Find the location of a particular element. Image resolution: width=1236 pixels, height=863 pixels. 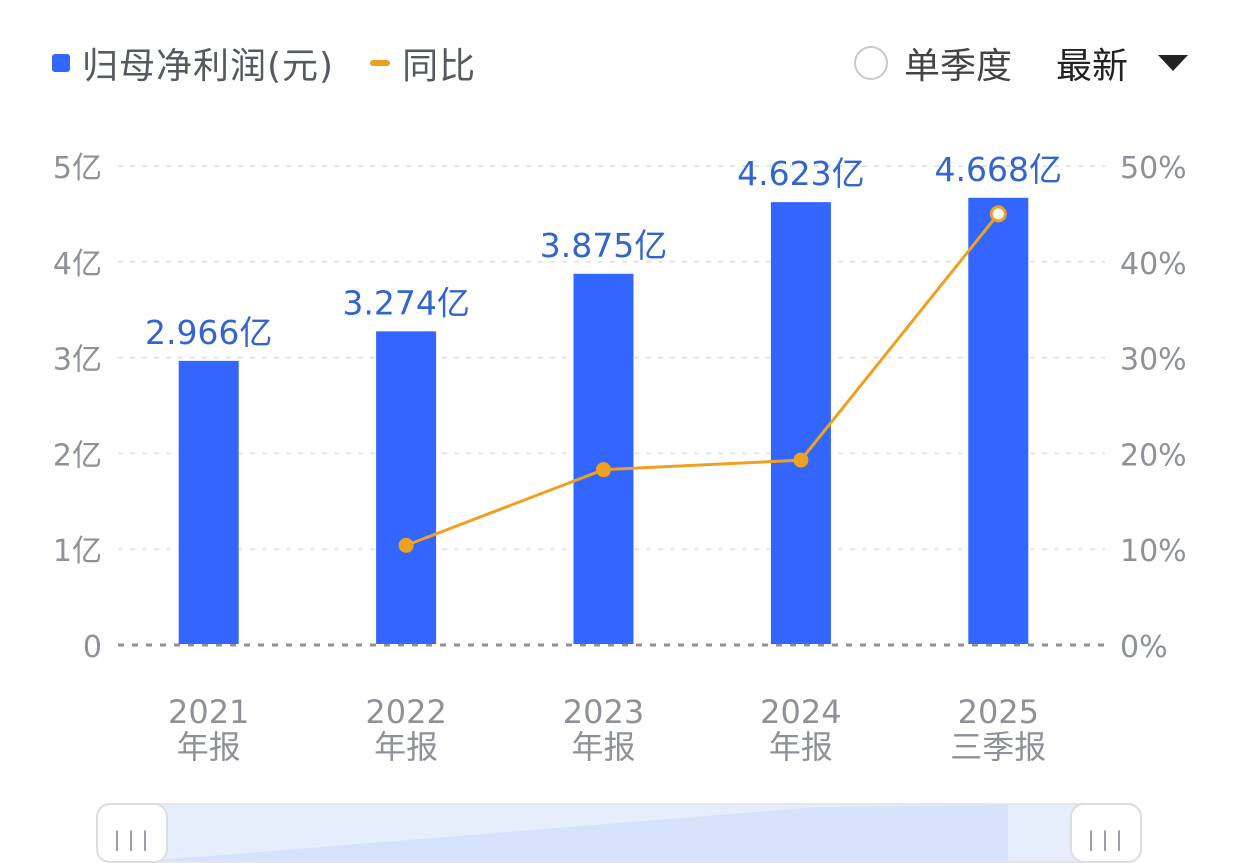

x-tick-label-year: 2025 is located at coordinates (998, 712).